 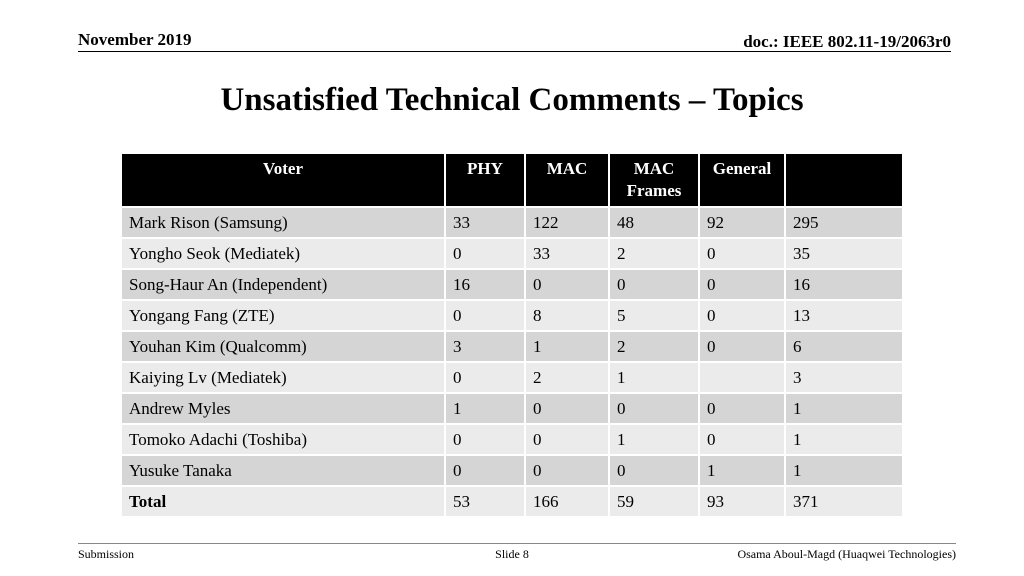 What do you see at coordinates (284, 314) in the screenshot?
I see `cell-voter: Yongang Fang (ZTE)` at bounding box center [284, 314].